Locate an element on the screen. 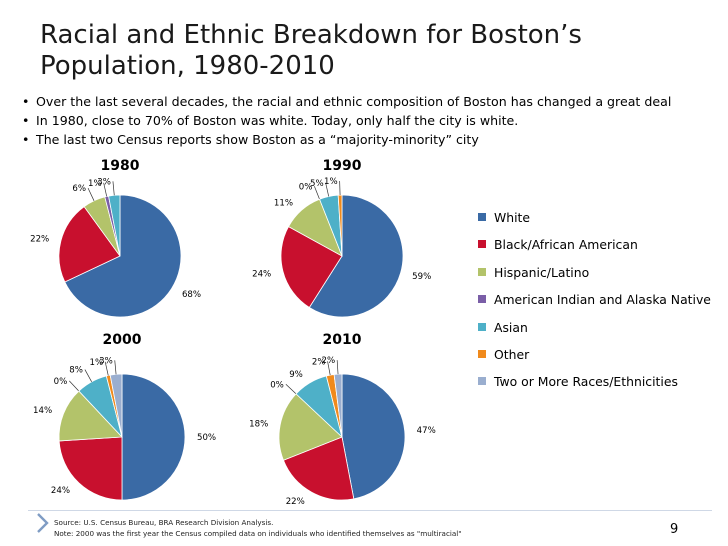 The height and width of the screenshot is (546, 728). data-label-two-or-more: 2% is located at coordinates (329, 361).